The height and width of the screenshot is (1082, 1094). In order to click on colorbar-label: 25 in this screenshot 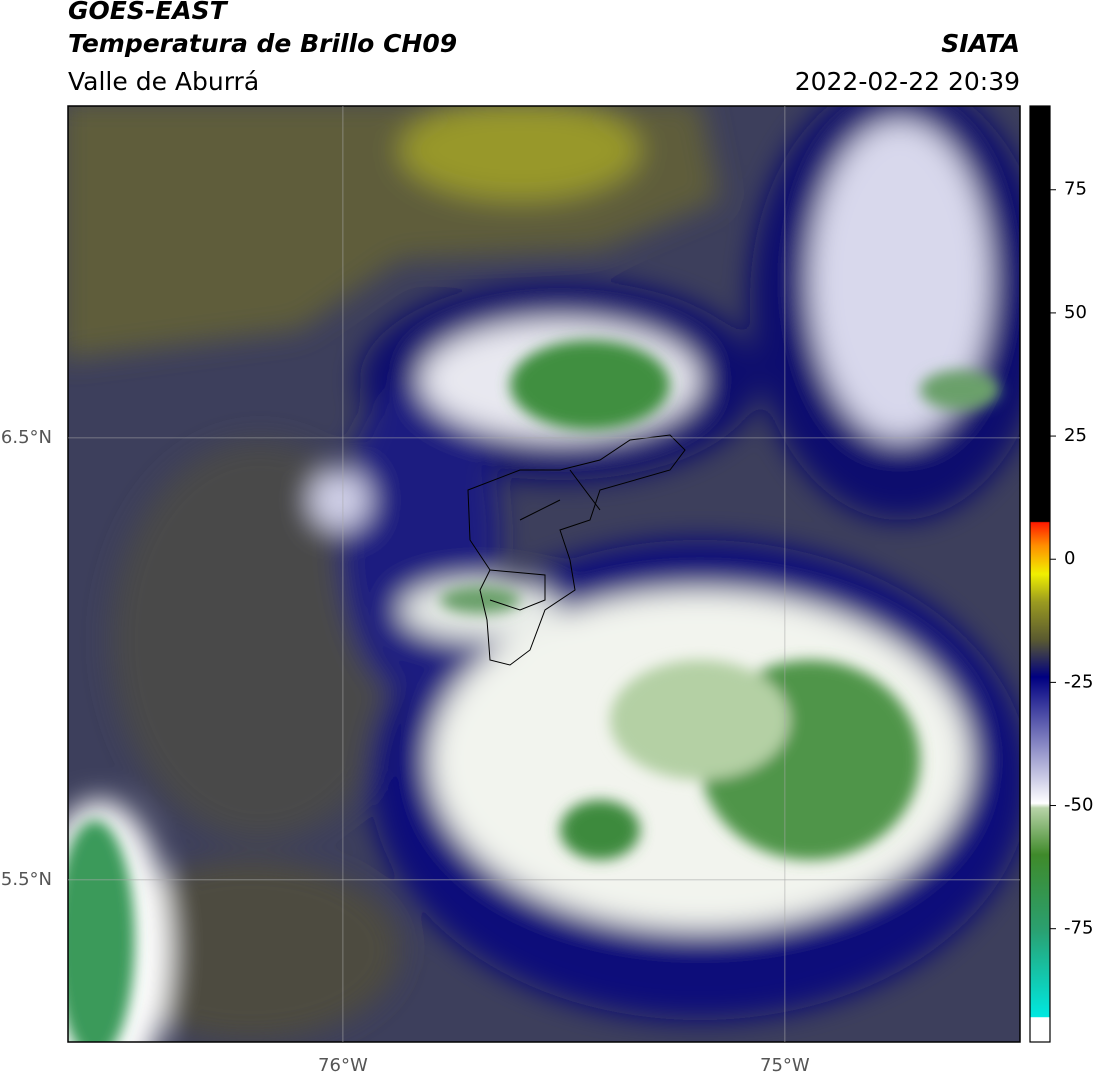, I will do `click(1075, 435)`.